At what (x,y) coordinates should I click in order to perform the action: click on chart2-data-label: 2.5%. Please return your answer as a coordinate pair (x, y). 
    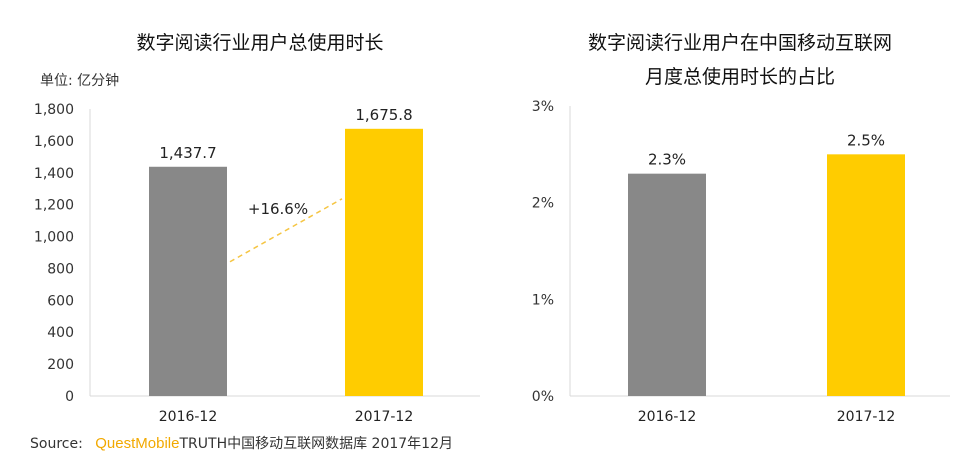
    Looking at the image, I should click on (866, 140).